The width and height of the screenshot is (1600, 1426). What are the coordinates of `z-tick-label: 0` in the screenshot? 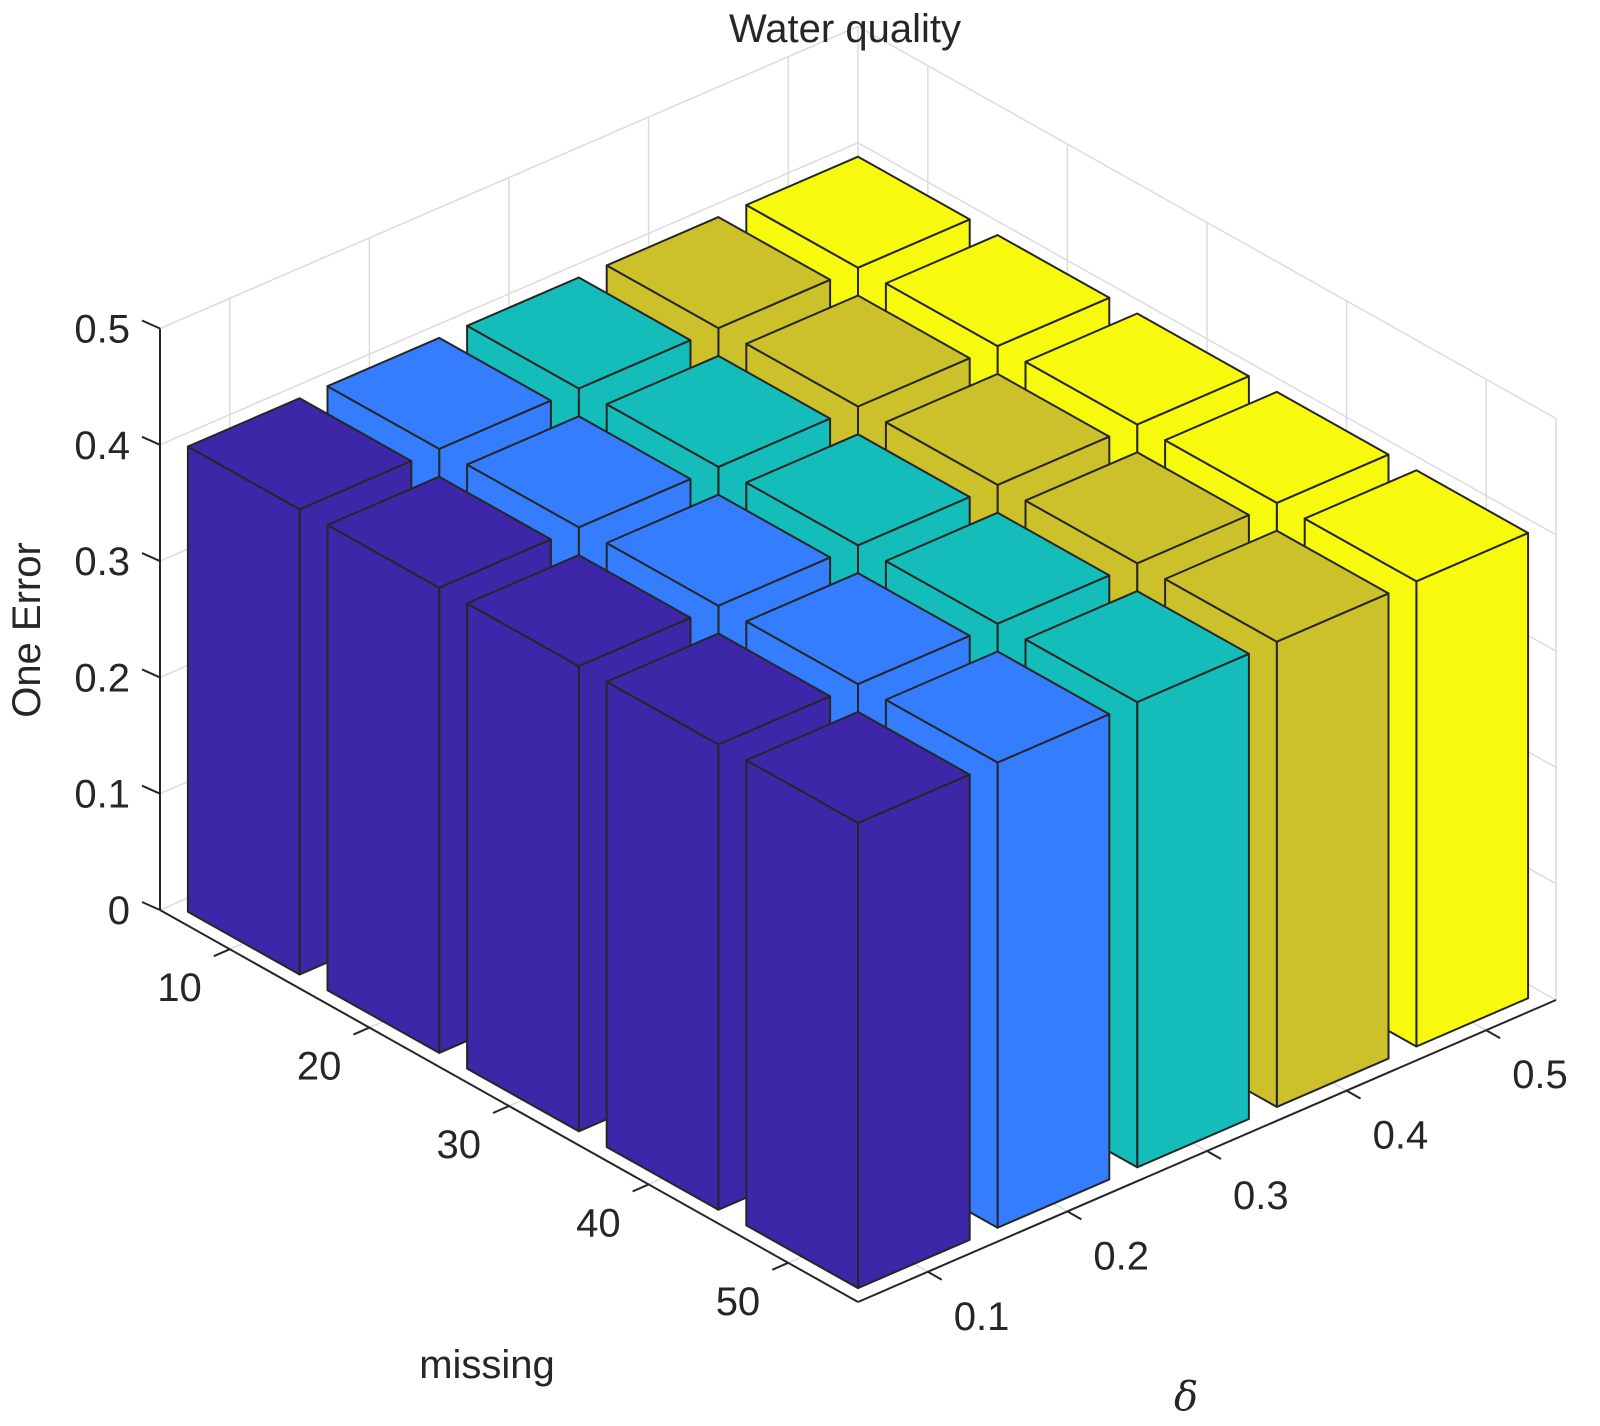 It's located at (119, 911).